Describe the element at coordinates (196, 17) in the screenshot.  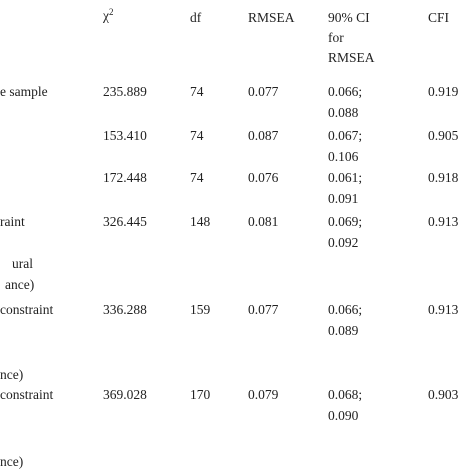
I see `header-df: df` at that location.